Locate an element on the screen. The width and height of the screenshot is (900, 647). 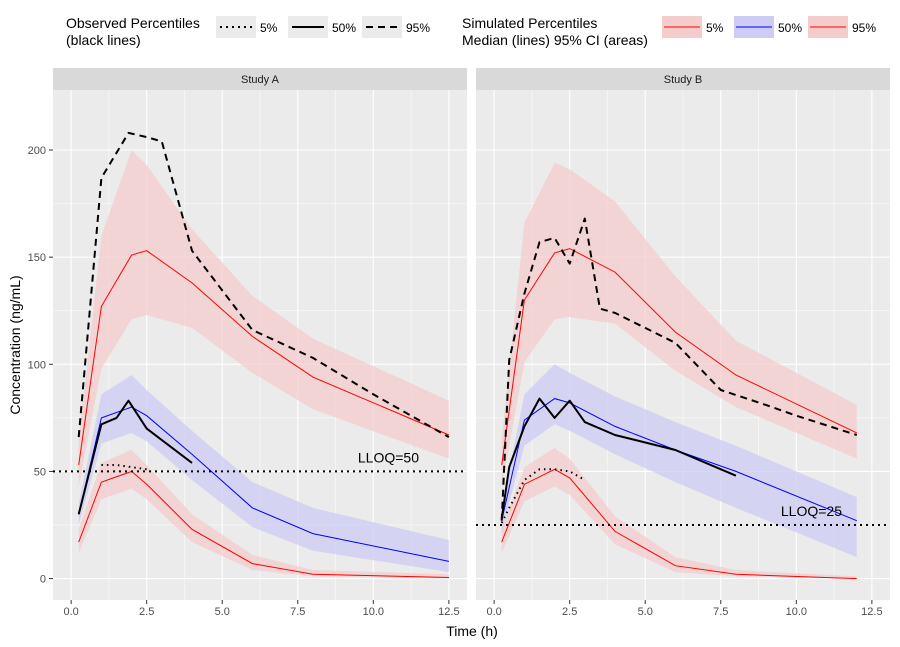
legend-simulated-label: 50% is located at coordinates (790, 28).